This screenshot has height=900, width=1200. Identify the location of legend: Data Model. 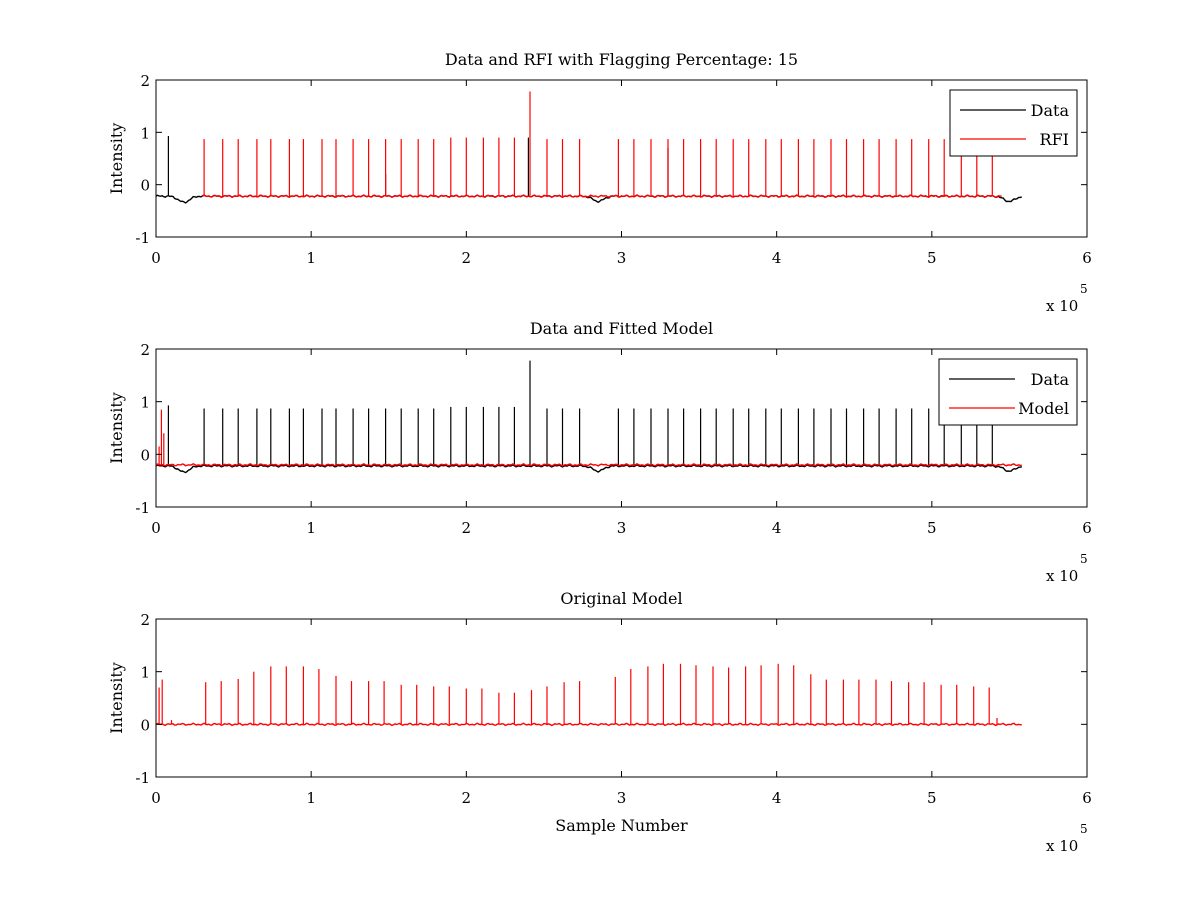
(1008, 392).